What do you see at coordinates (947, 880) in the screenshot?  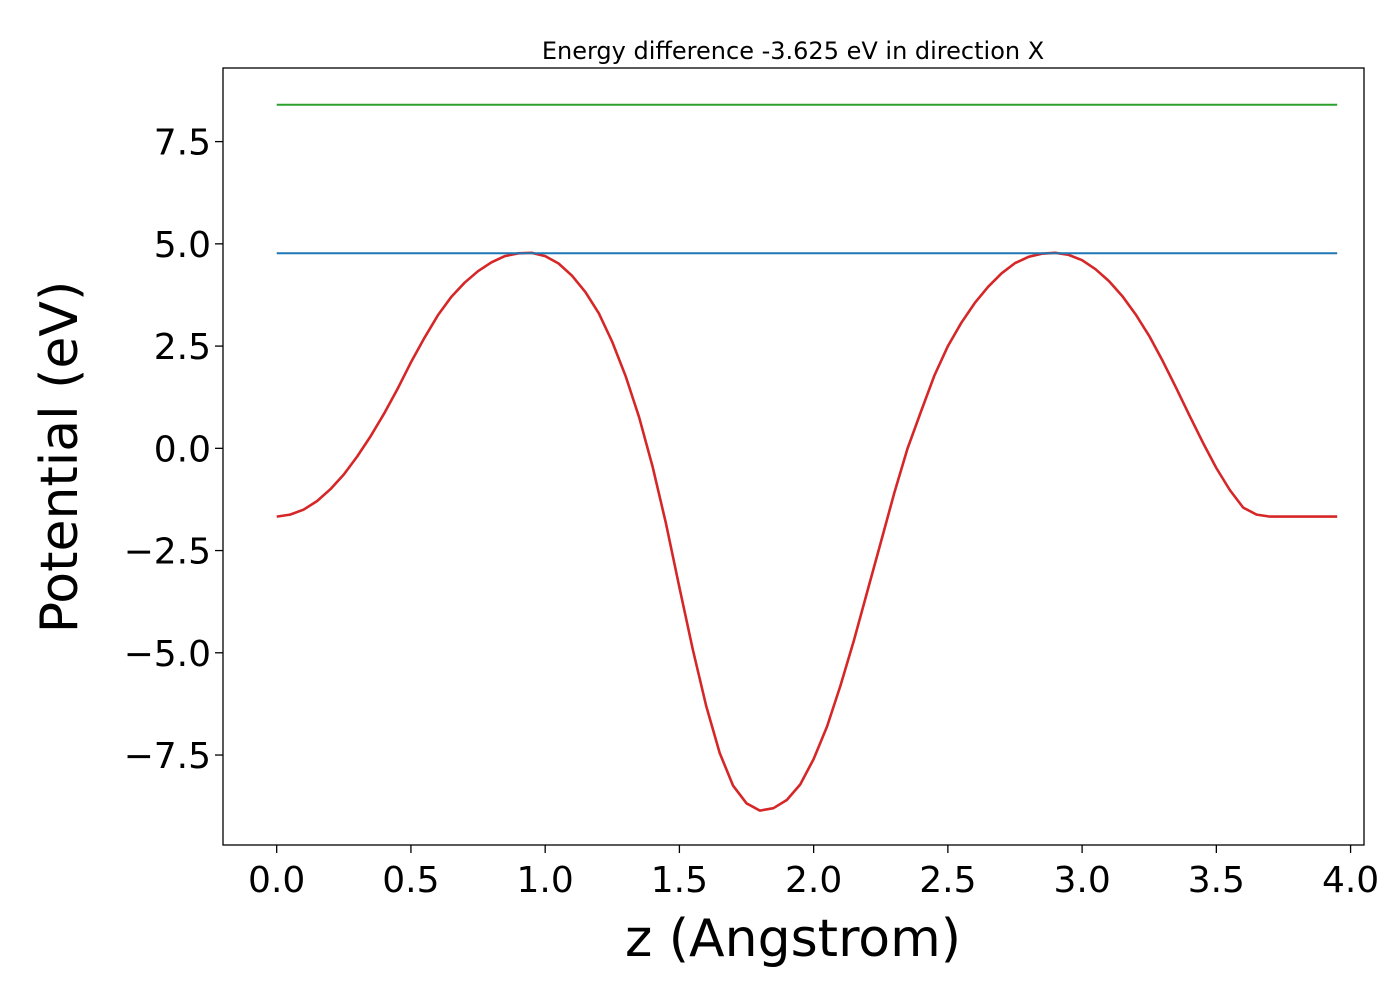 I see `x-tick-label: 2.5` at bounding box center [947, 880].